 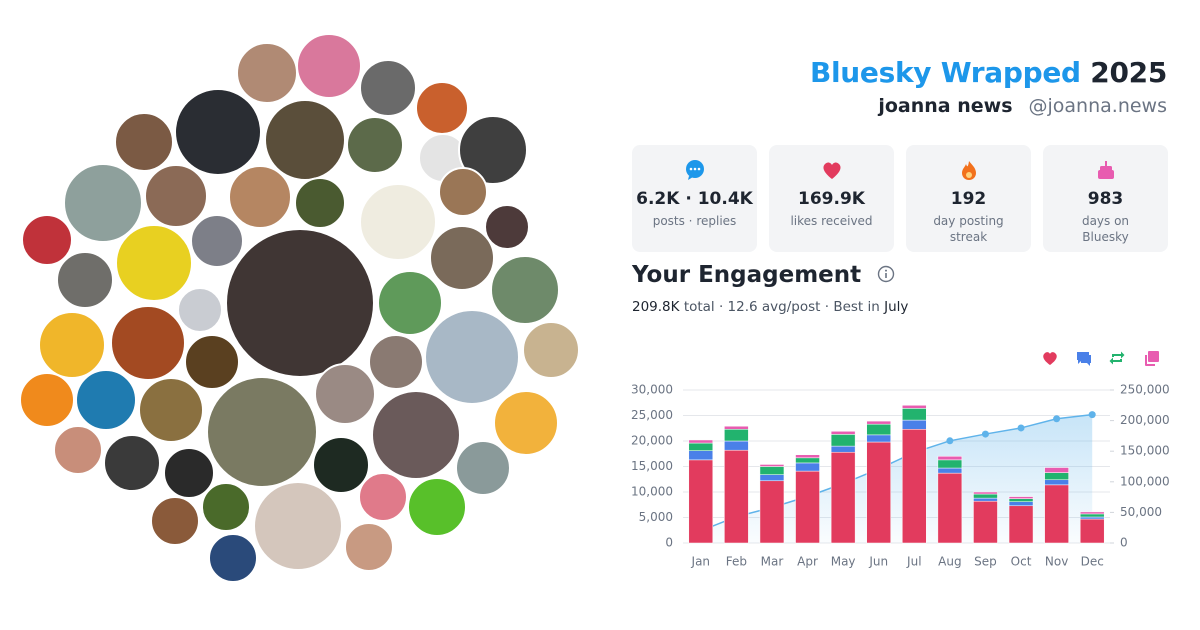 I want to click on info-icon, so click(x=886, y=274).